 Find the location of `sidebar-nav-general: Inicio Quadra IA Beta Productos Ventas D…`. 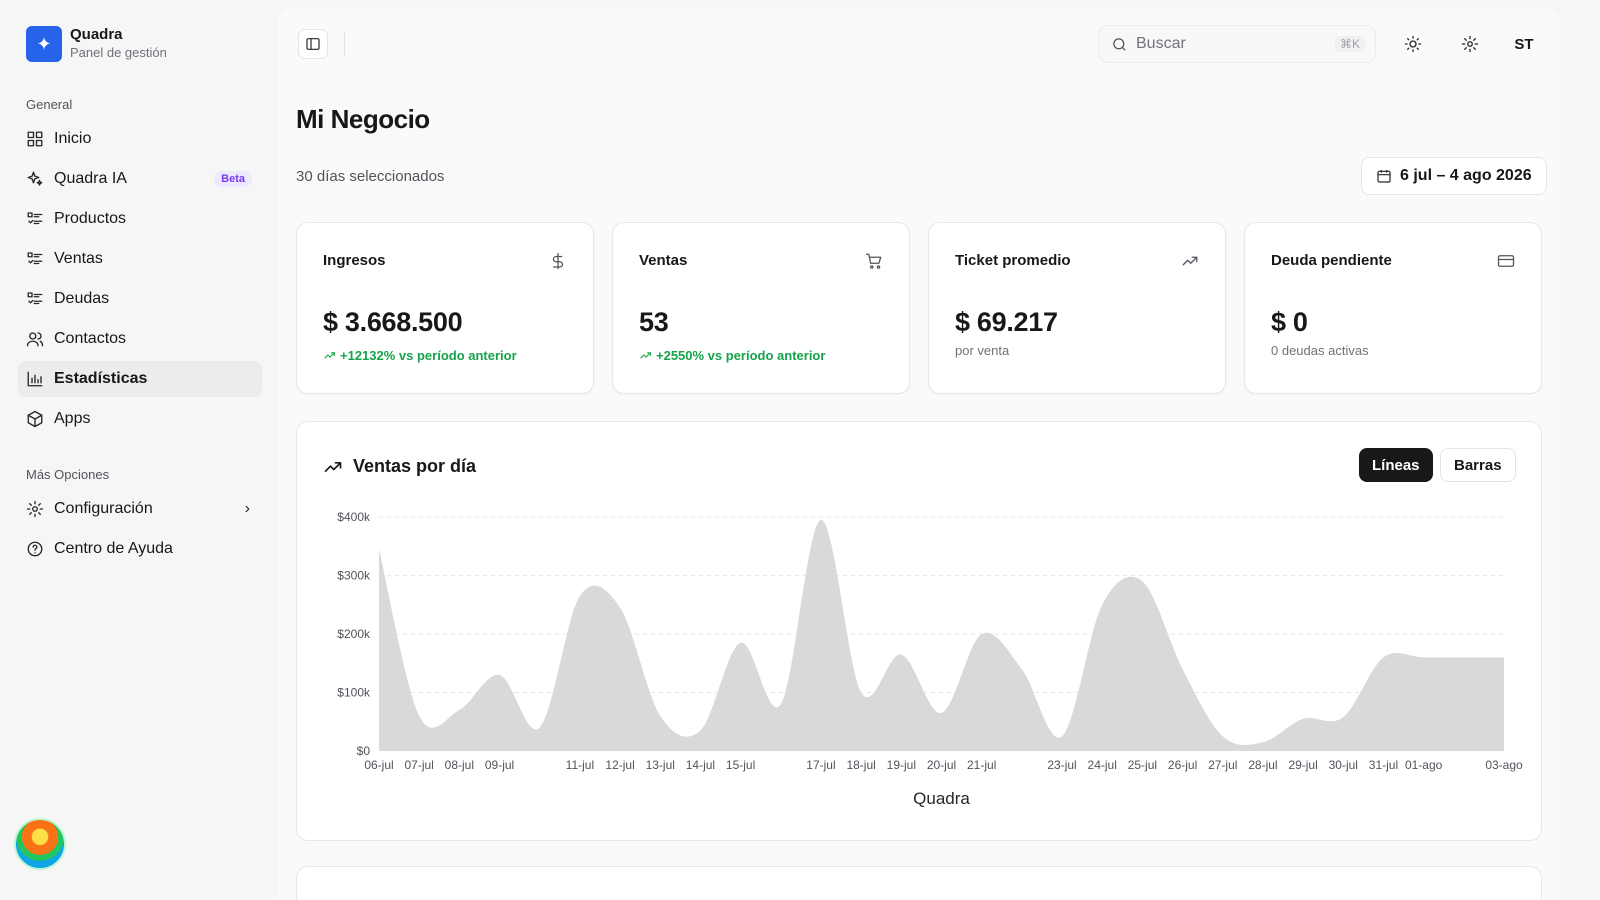

sidebar-nav-general: Inicio Quadra IA Beta Productos Ventas D… is located at coordinates (140, 281).